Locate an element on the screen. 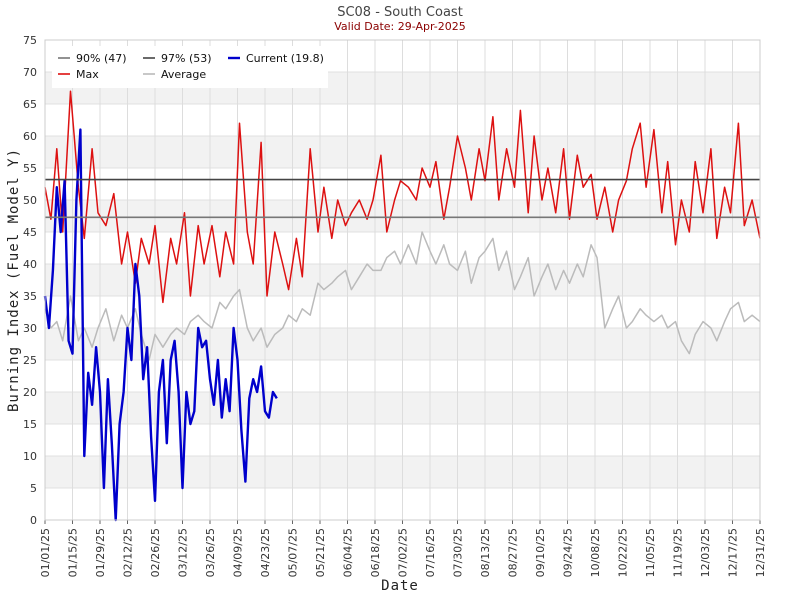  x-tick-label: 03/12/25 is located at coordinates (183, 552).